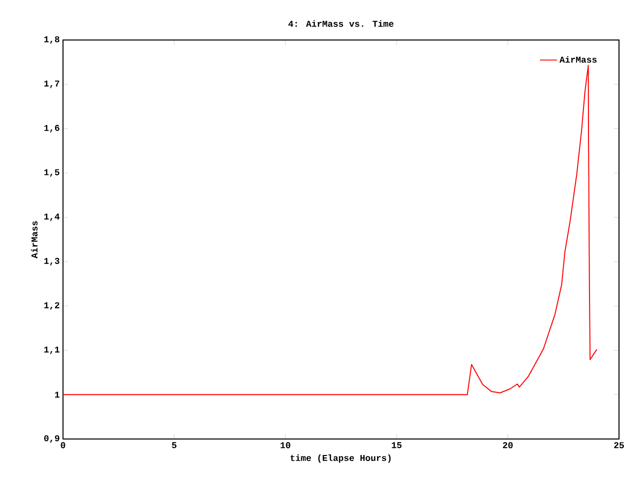 The image size is (640, 480). What do you see at coordinates (341, 23) in the screenshot?
I see `chart-title: 4: AirMass vs. Time` at bounding box center [341, 23].